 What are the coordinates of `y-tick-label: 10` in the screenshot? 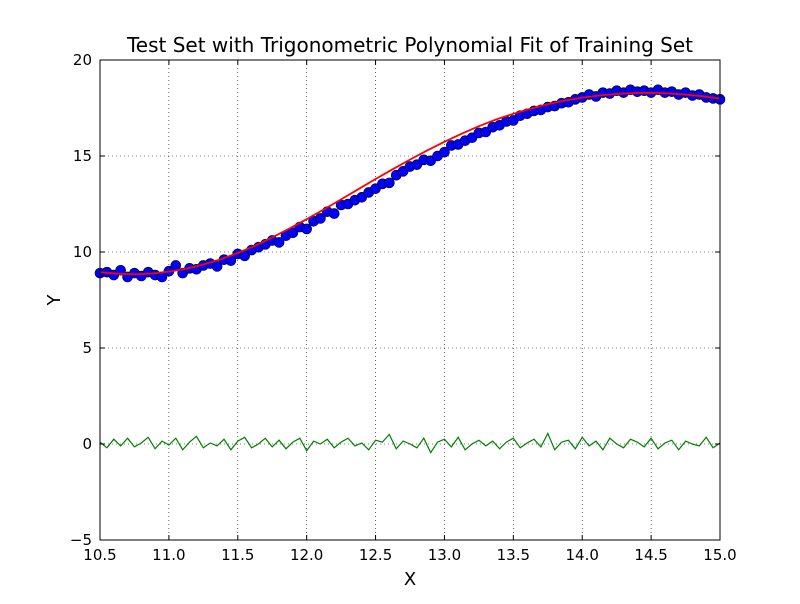 It's located at (82, 252).